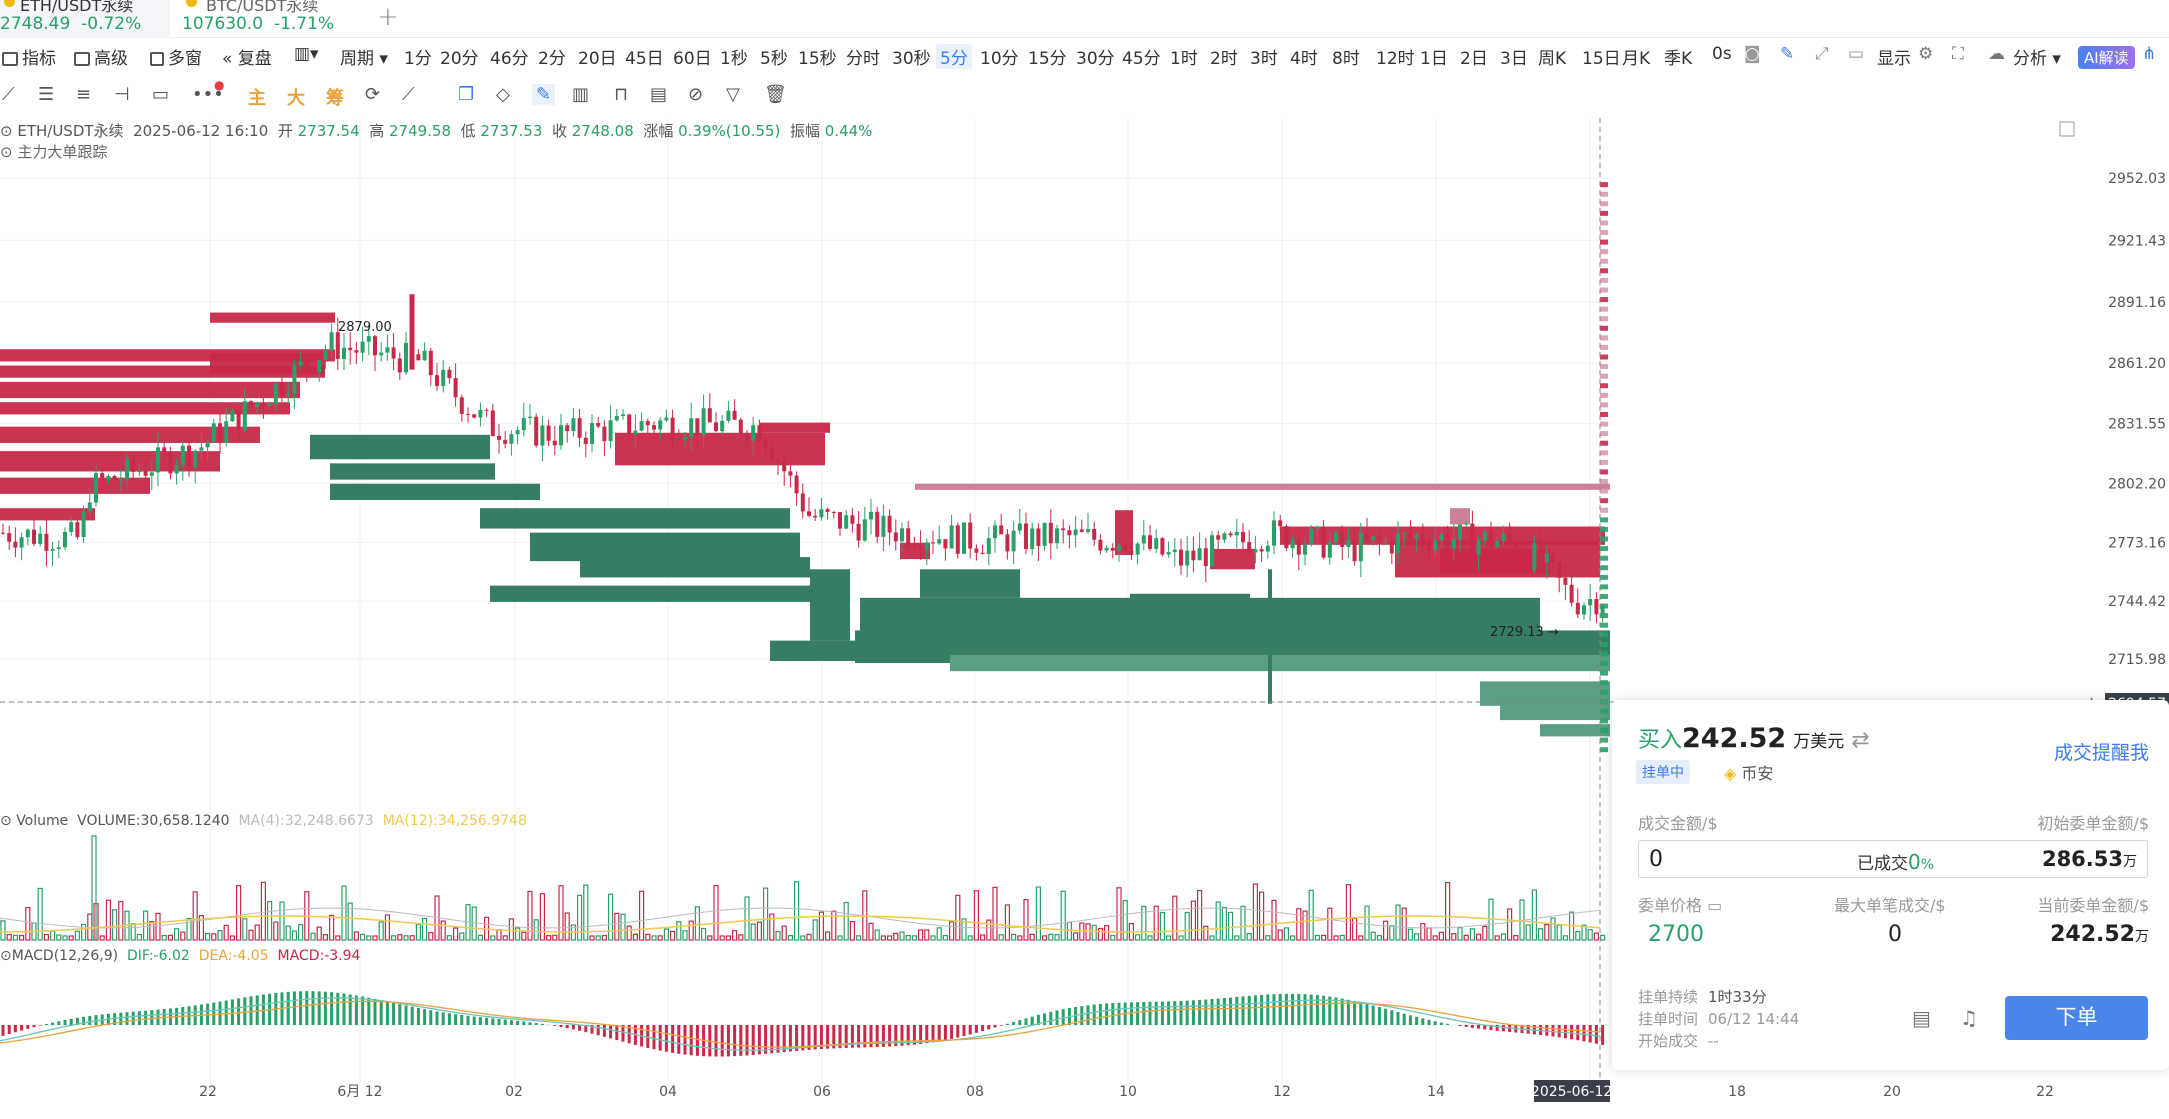 The width and height of the screenshot is (2169, 1119). I want to click on period-3: 2分, so click(552, 59).